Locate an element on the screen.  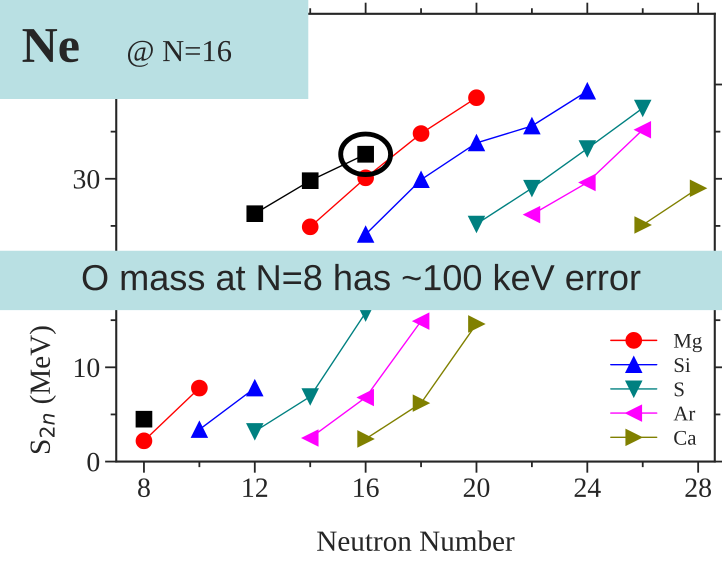
y-tick-label: 0 is located at coordinates (93, 462).